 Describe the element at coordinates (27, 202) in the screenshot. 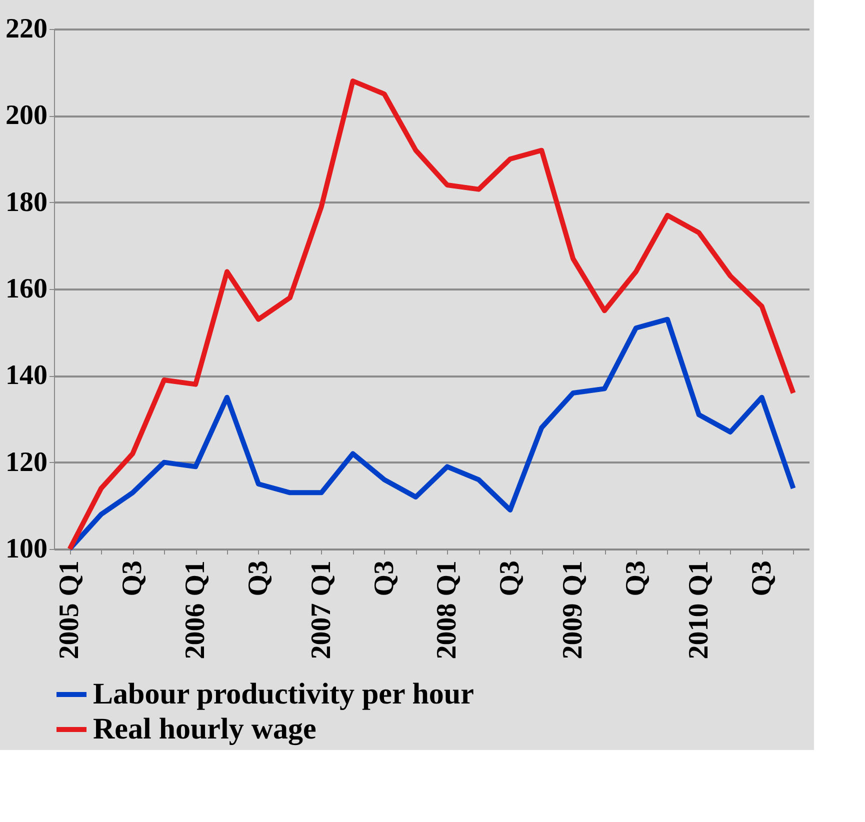

I see `y-tick-label: 180` at that location.